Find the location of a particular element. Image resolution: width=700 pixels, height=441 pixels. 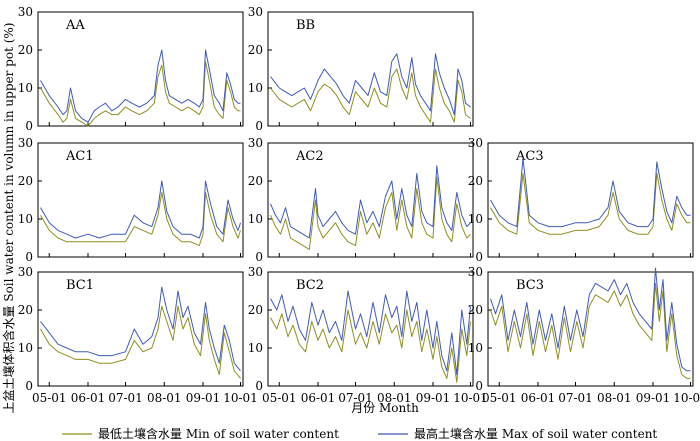

panel-bc2: BC2 0 10 20 30 05-01 06-01 07-01 08-01 09-01 10-01 is located at coordinates (368, 335).